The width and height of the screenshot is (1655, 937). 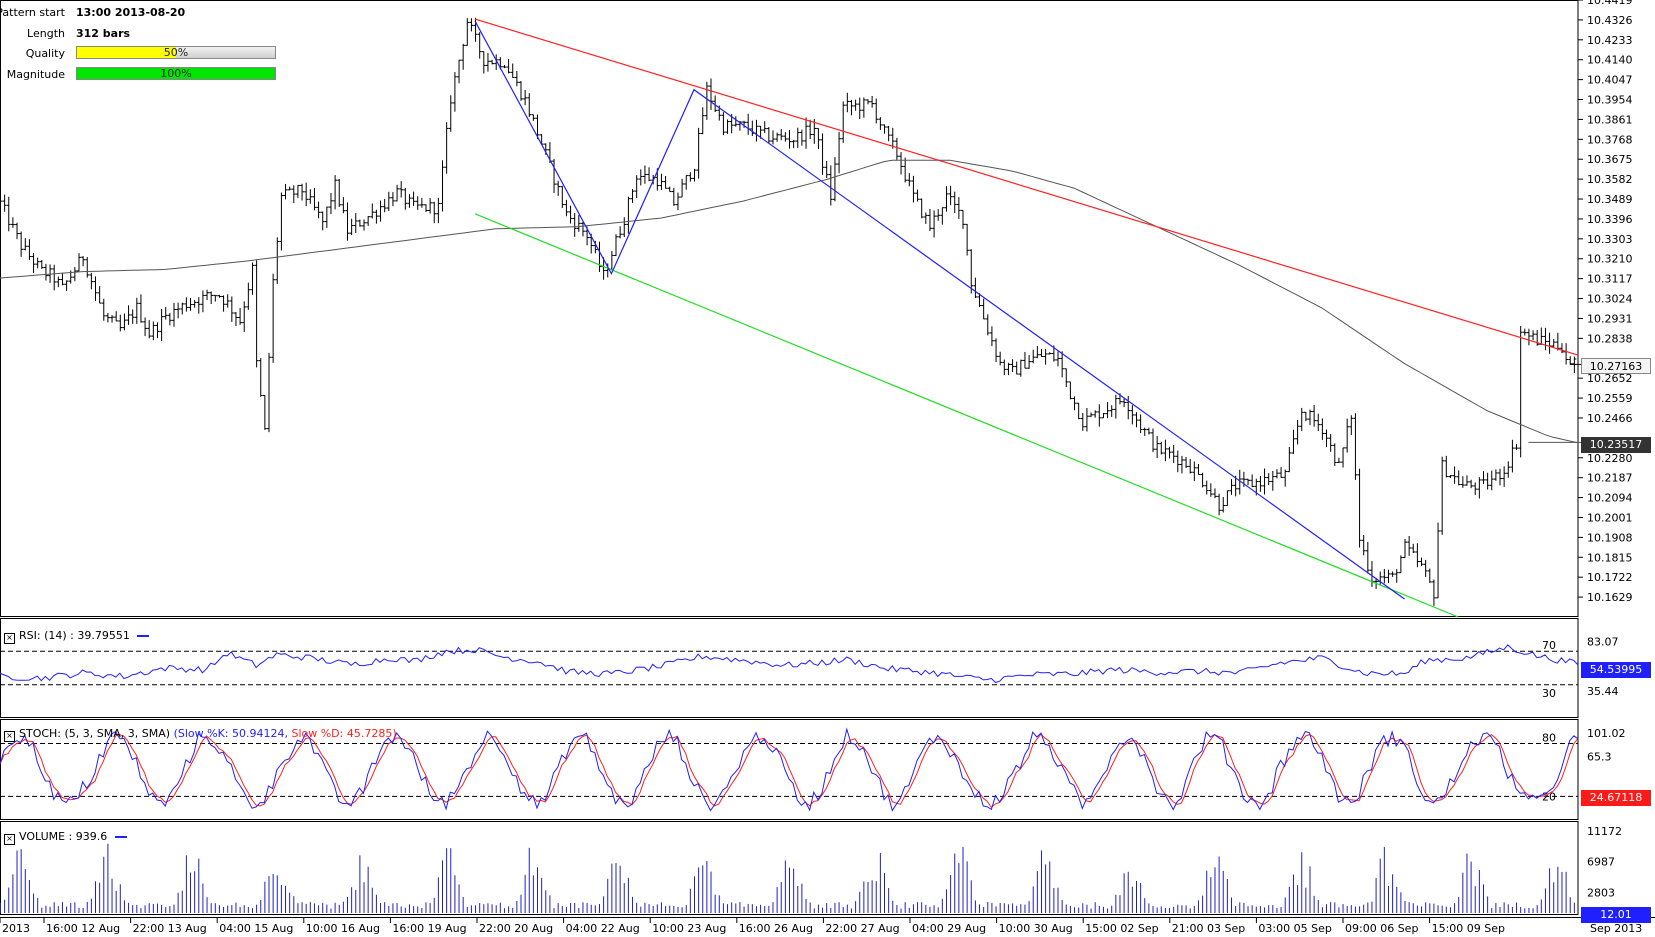 I want to click on time-tick-label: 03:00 05 Sep, so click(x=1294, y=928).